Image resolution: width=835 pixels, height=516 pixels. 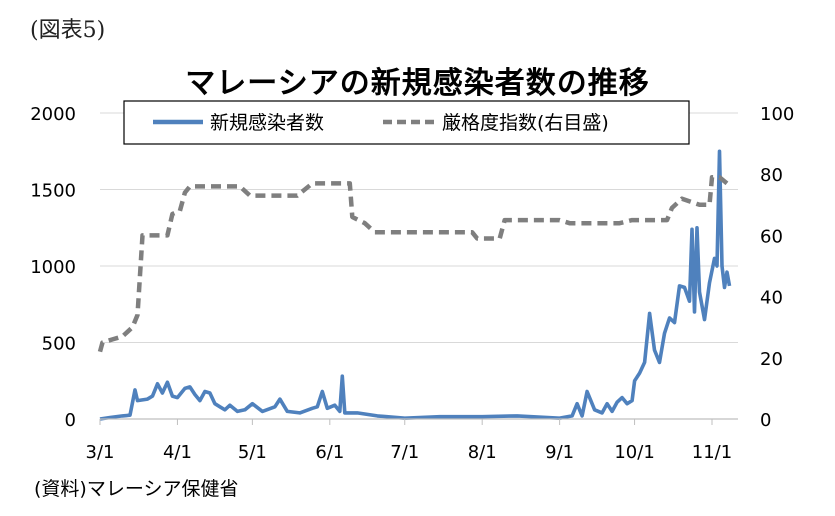 I want to click on source-note: (資料)マレーシア保健省, so click(x=136, y=489).